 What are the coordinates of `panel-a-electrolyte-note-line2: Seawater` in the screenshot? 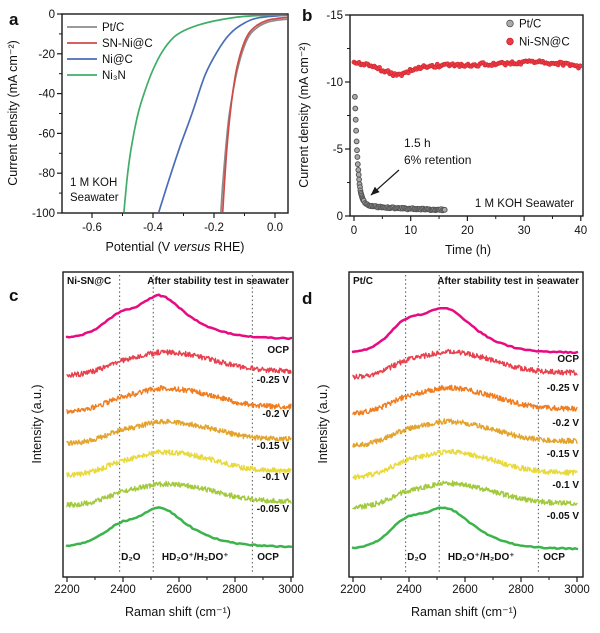 It's located at (94, 198).